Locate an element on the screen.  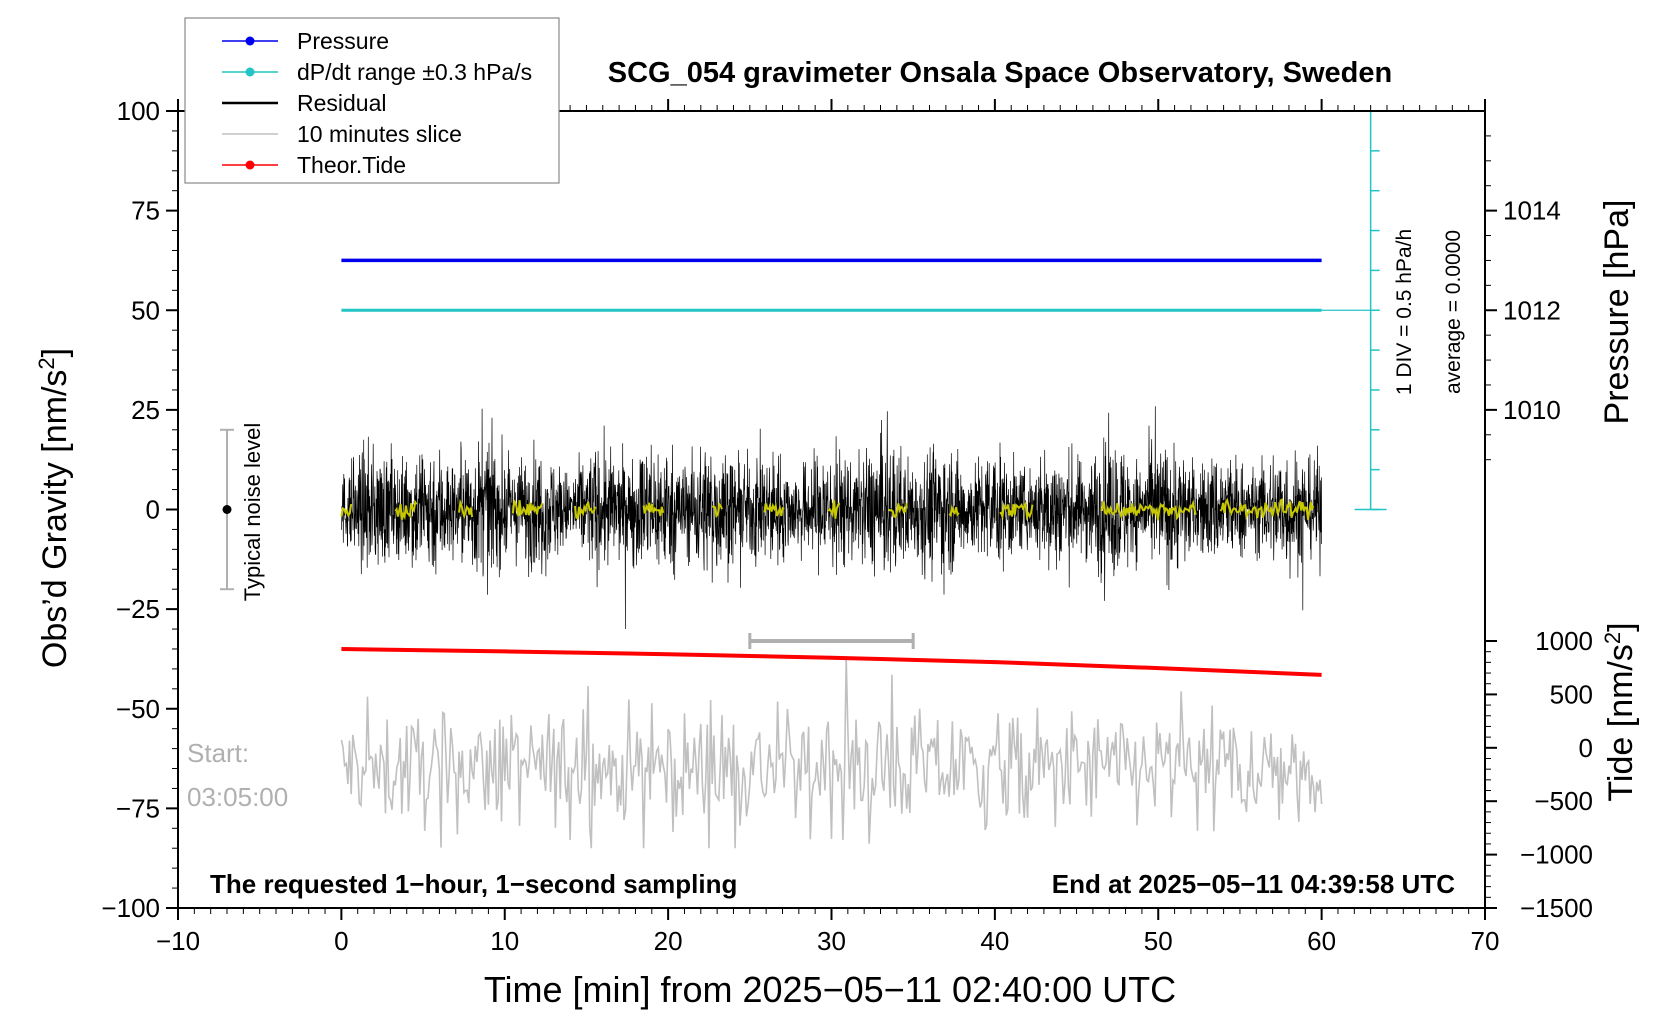
x-tick-label: −10 is located at coordinates (178, 941).